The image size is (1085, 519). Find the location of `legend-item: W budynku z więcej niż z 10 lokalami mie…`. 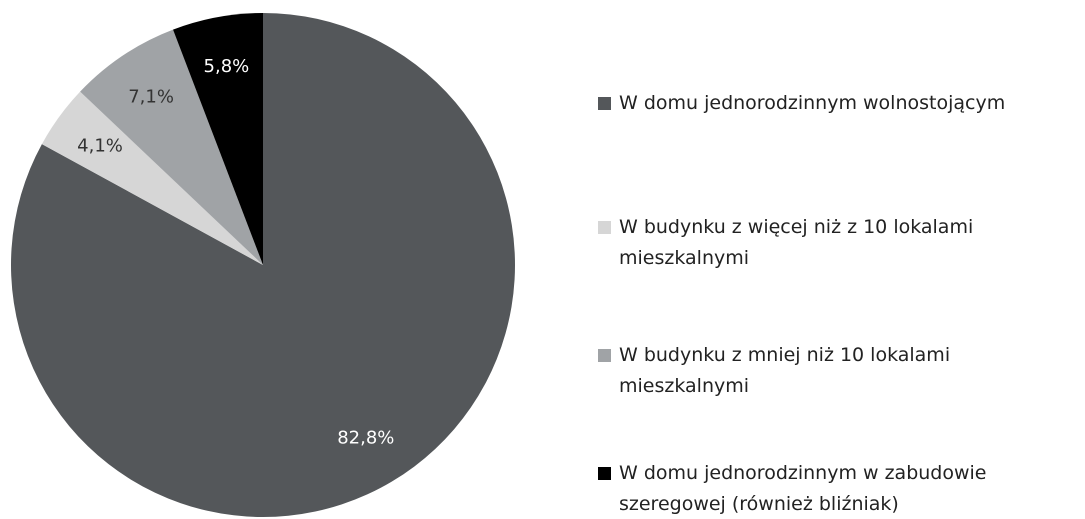

legend-item: W budynku z więcej niż z 10 lokalami mie… is located at coordinates (838, 243).